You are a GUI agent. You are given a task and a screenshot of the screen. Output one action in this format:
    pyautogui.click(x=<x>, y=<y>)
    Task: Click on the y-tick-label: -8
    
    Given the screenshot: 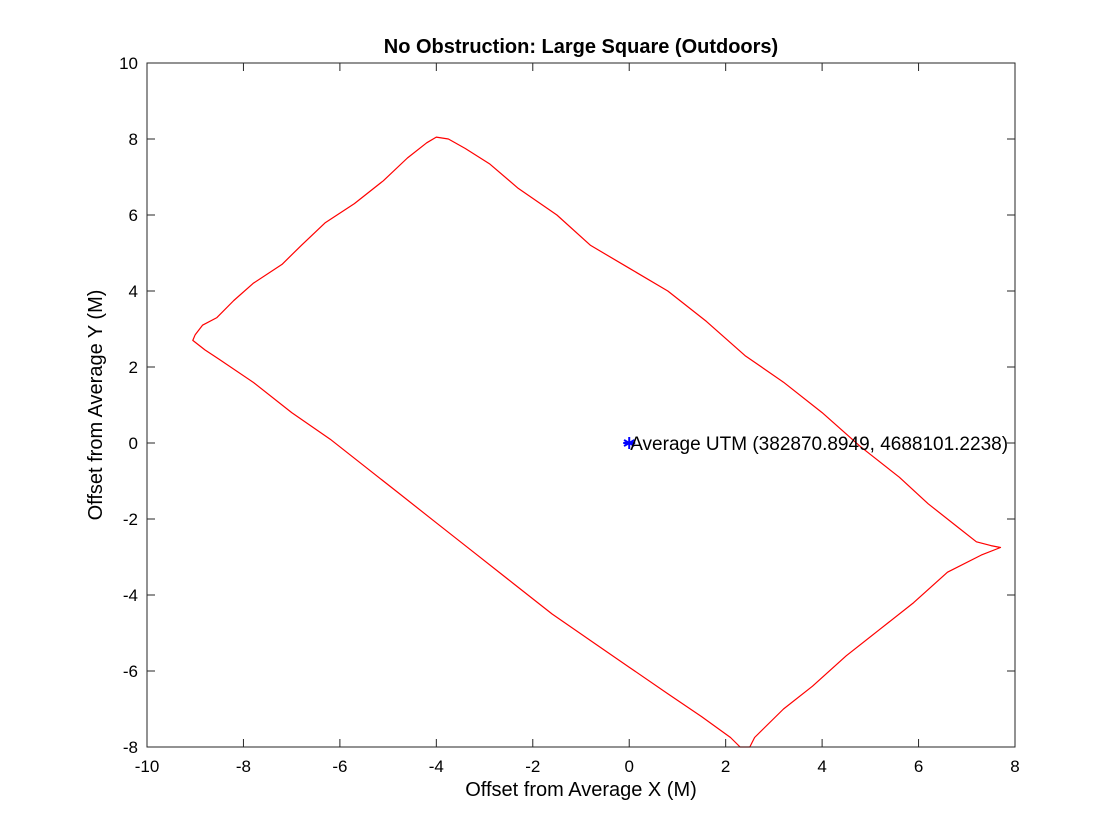 What is the action you would take?
    pyautogui.click(x=130, y=747)
    